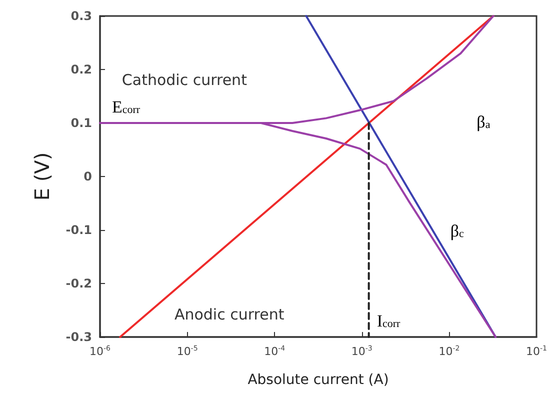  Describe the element at coordinates (88, 177) in the screenshot. I see `y-tick-label: 0` at that location.